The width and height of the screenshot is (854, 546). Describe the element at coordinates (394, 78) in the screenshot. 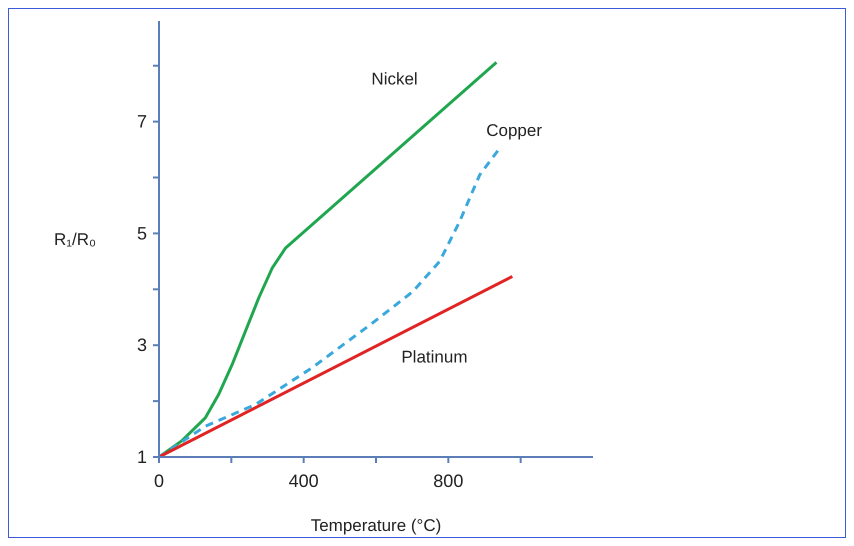

I see `series-label: Nickel` at that location.